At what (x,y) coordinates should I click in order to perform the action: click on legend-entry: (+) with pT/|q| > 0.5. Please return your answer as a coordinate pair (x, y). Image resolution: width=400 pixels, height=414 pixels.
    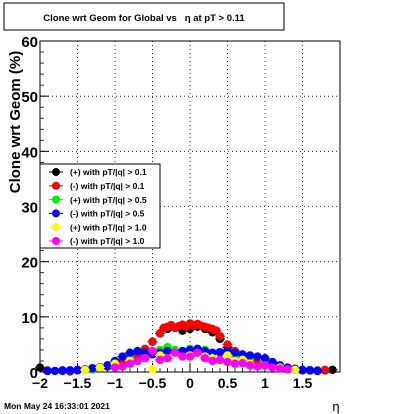
    Looking at the image, I should click on (98, 200).